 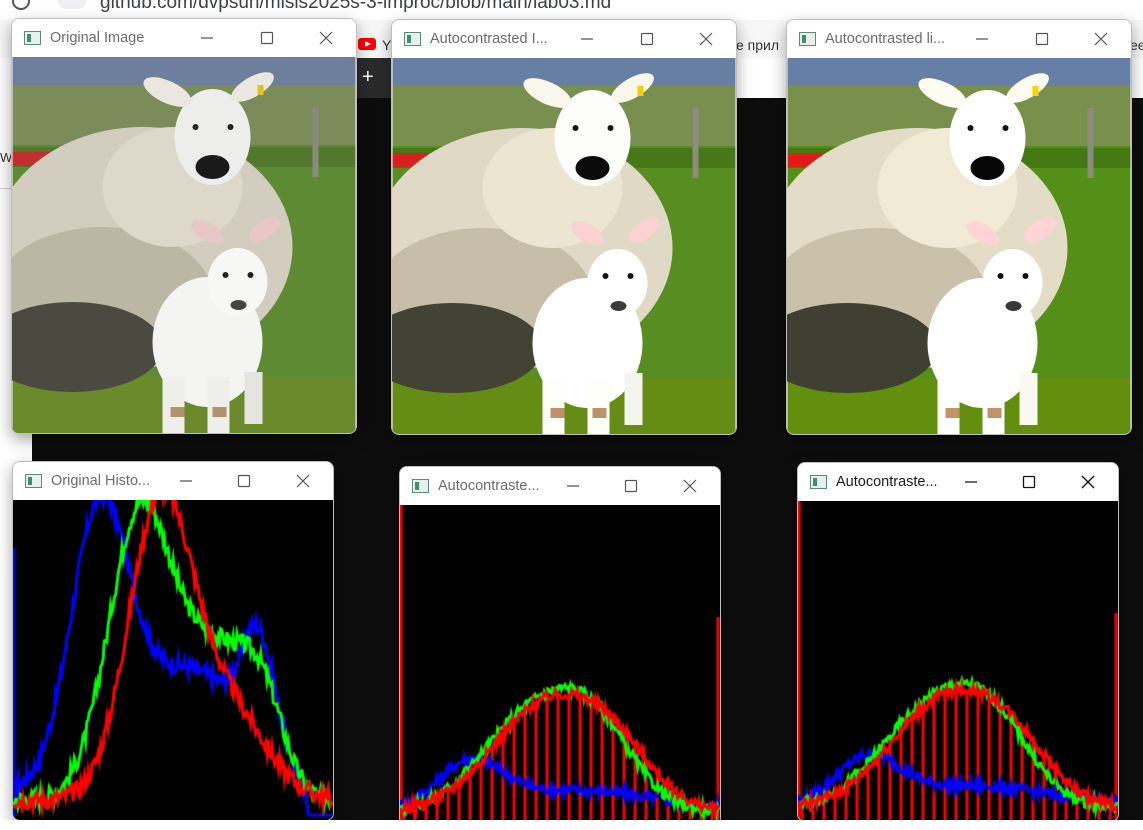 What do you see at coordinates (758, 45) in the screenshot?
I see `bookmark-label: е прил` at bounding box center [758, 45].